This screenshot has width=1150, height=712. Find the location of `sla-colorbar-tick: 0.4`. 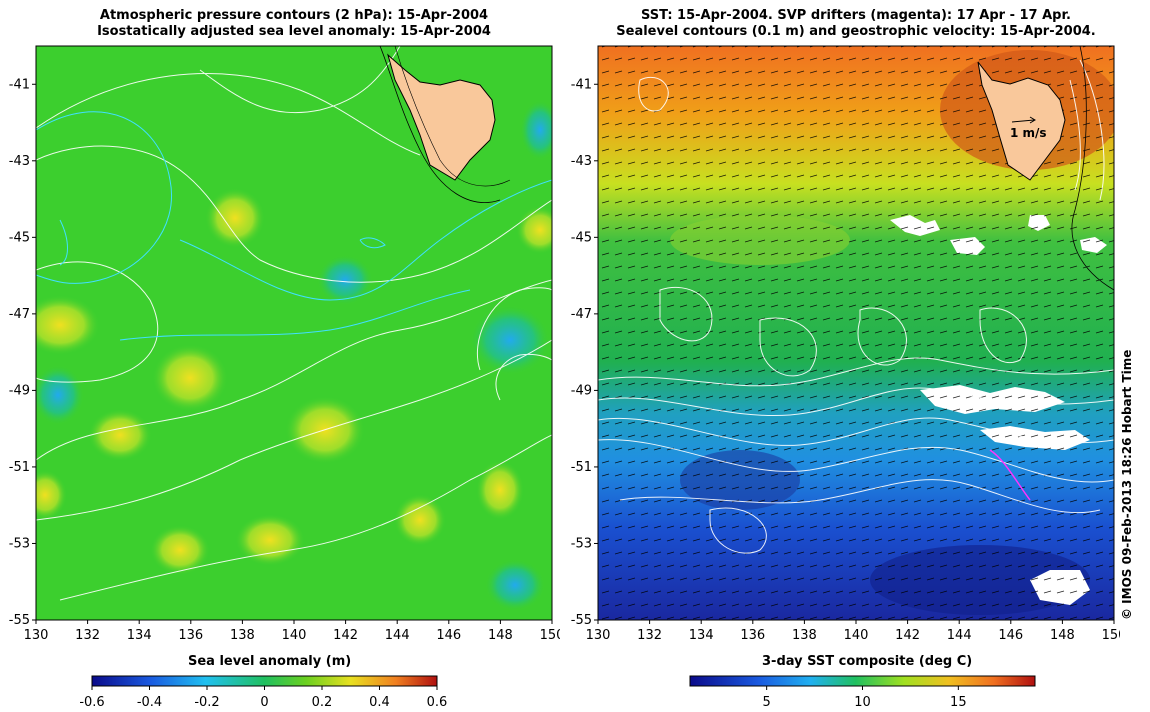

sla-colorbar-tick: 0.4 is located at coordinates (379, 702).